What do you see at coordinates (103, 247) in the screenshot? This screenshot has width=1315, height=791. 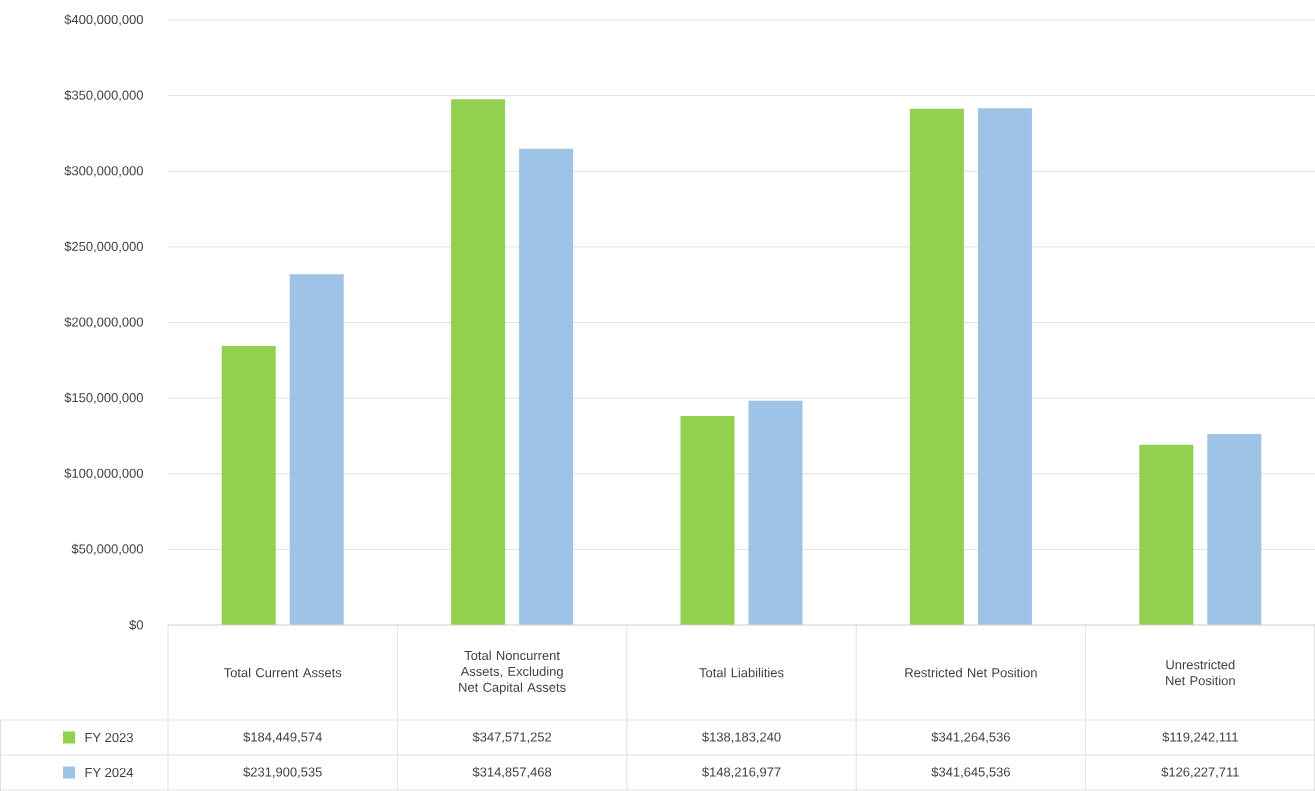 I see `y-tick-label: $250,000,000` at bounding box center [103, 247].